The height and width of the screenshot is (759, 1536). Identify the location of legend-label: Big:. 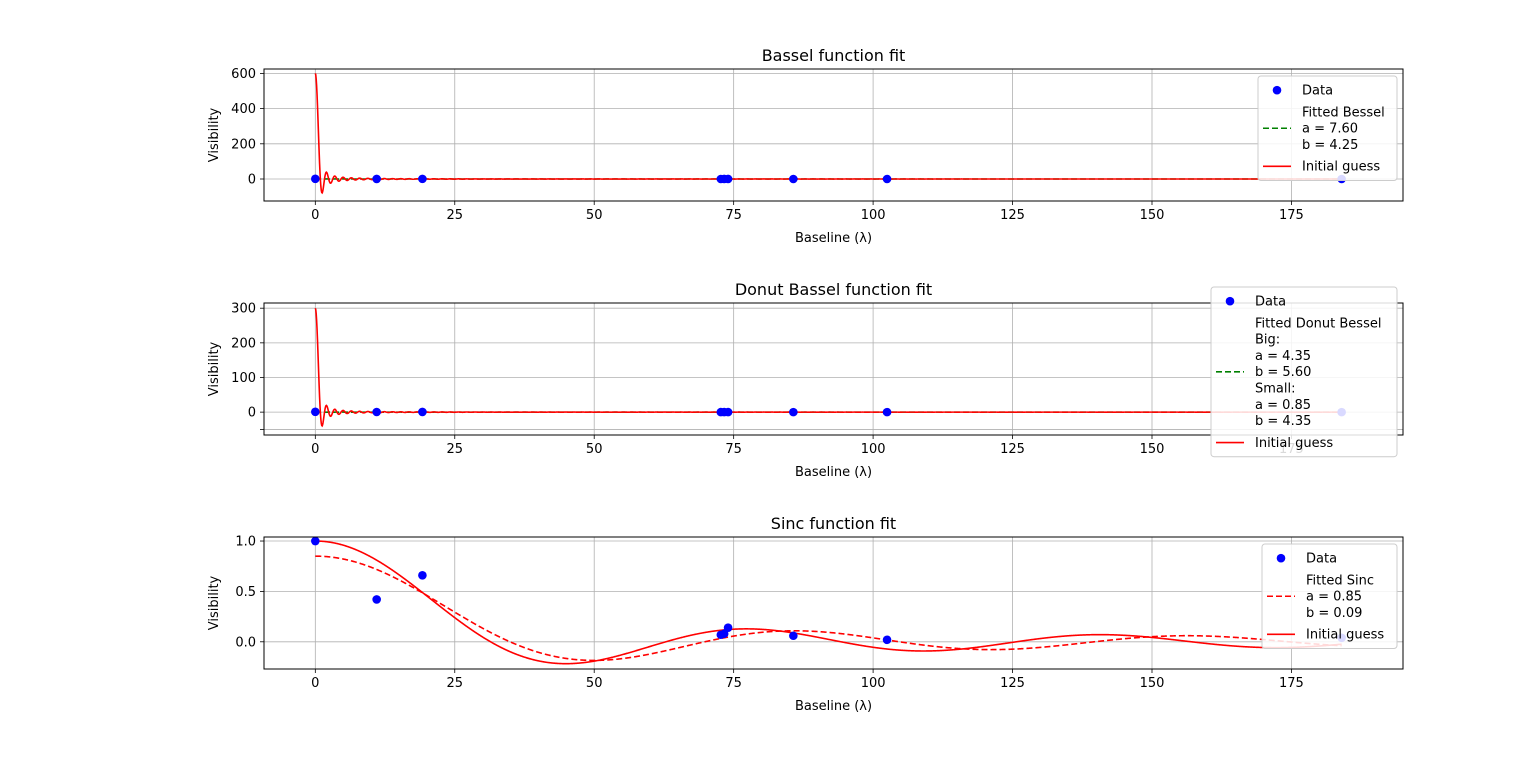
(1267, 340).